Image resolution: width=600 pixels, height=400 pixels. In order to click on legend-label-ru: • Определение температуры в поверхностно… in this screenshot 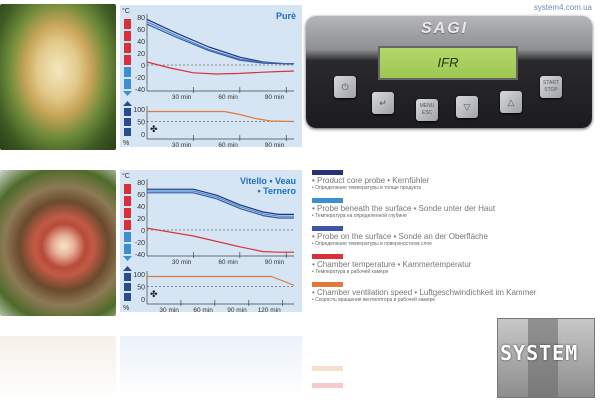, I will do `click(372, 244)`.